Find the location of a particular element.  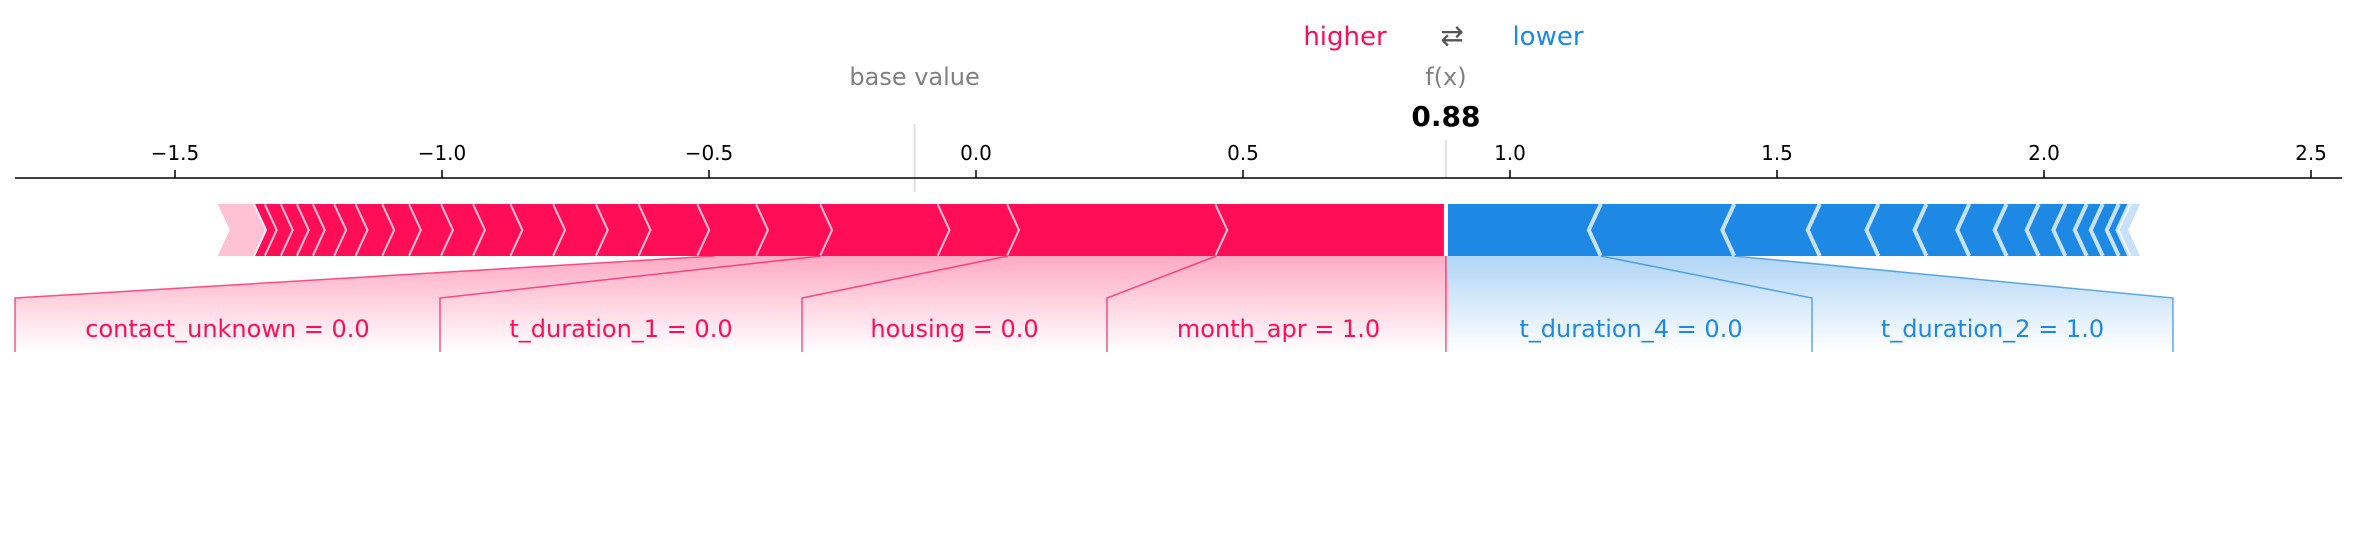

force-bars is located at coordinates (1179, 230).